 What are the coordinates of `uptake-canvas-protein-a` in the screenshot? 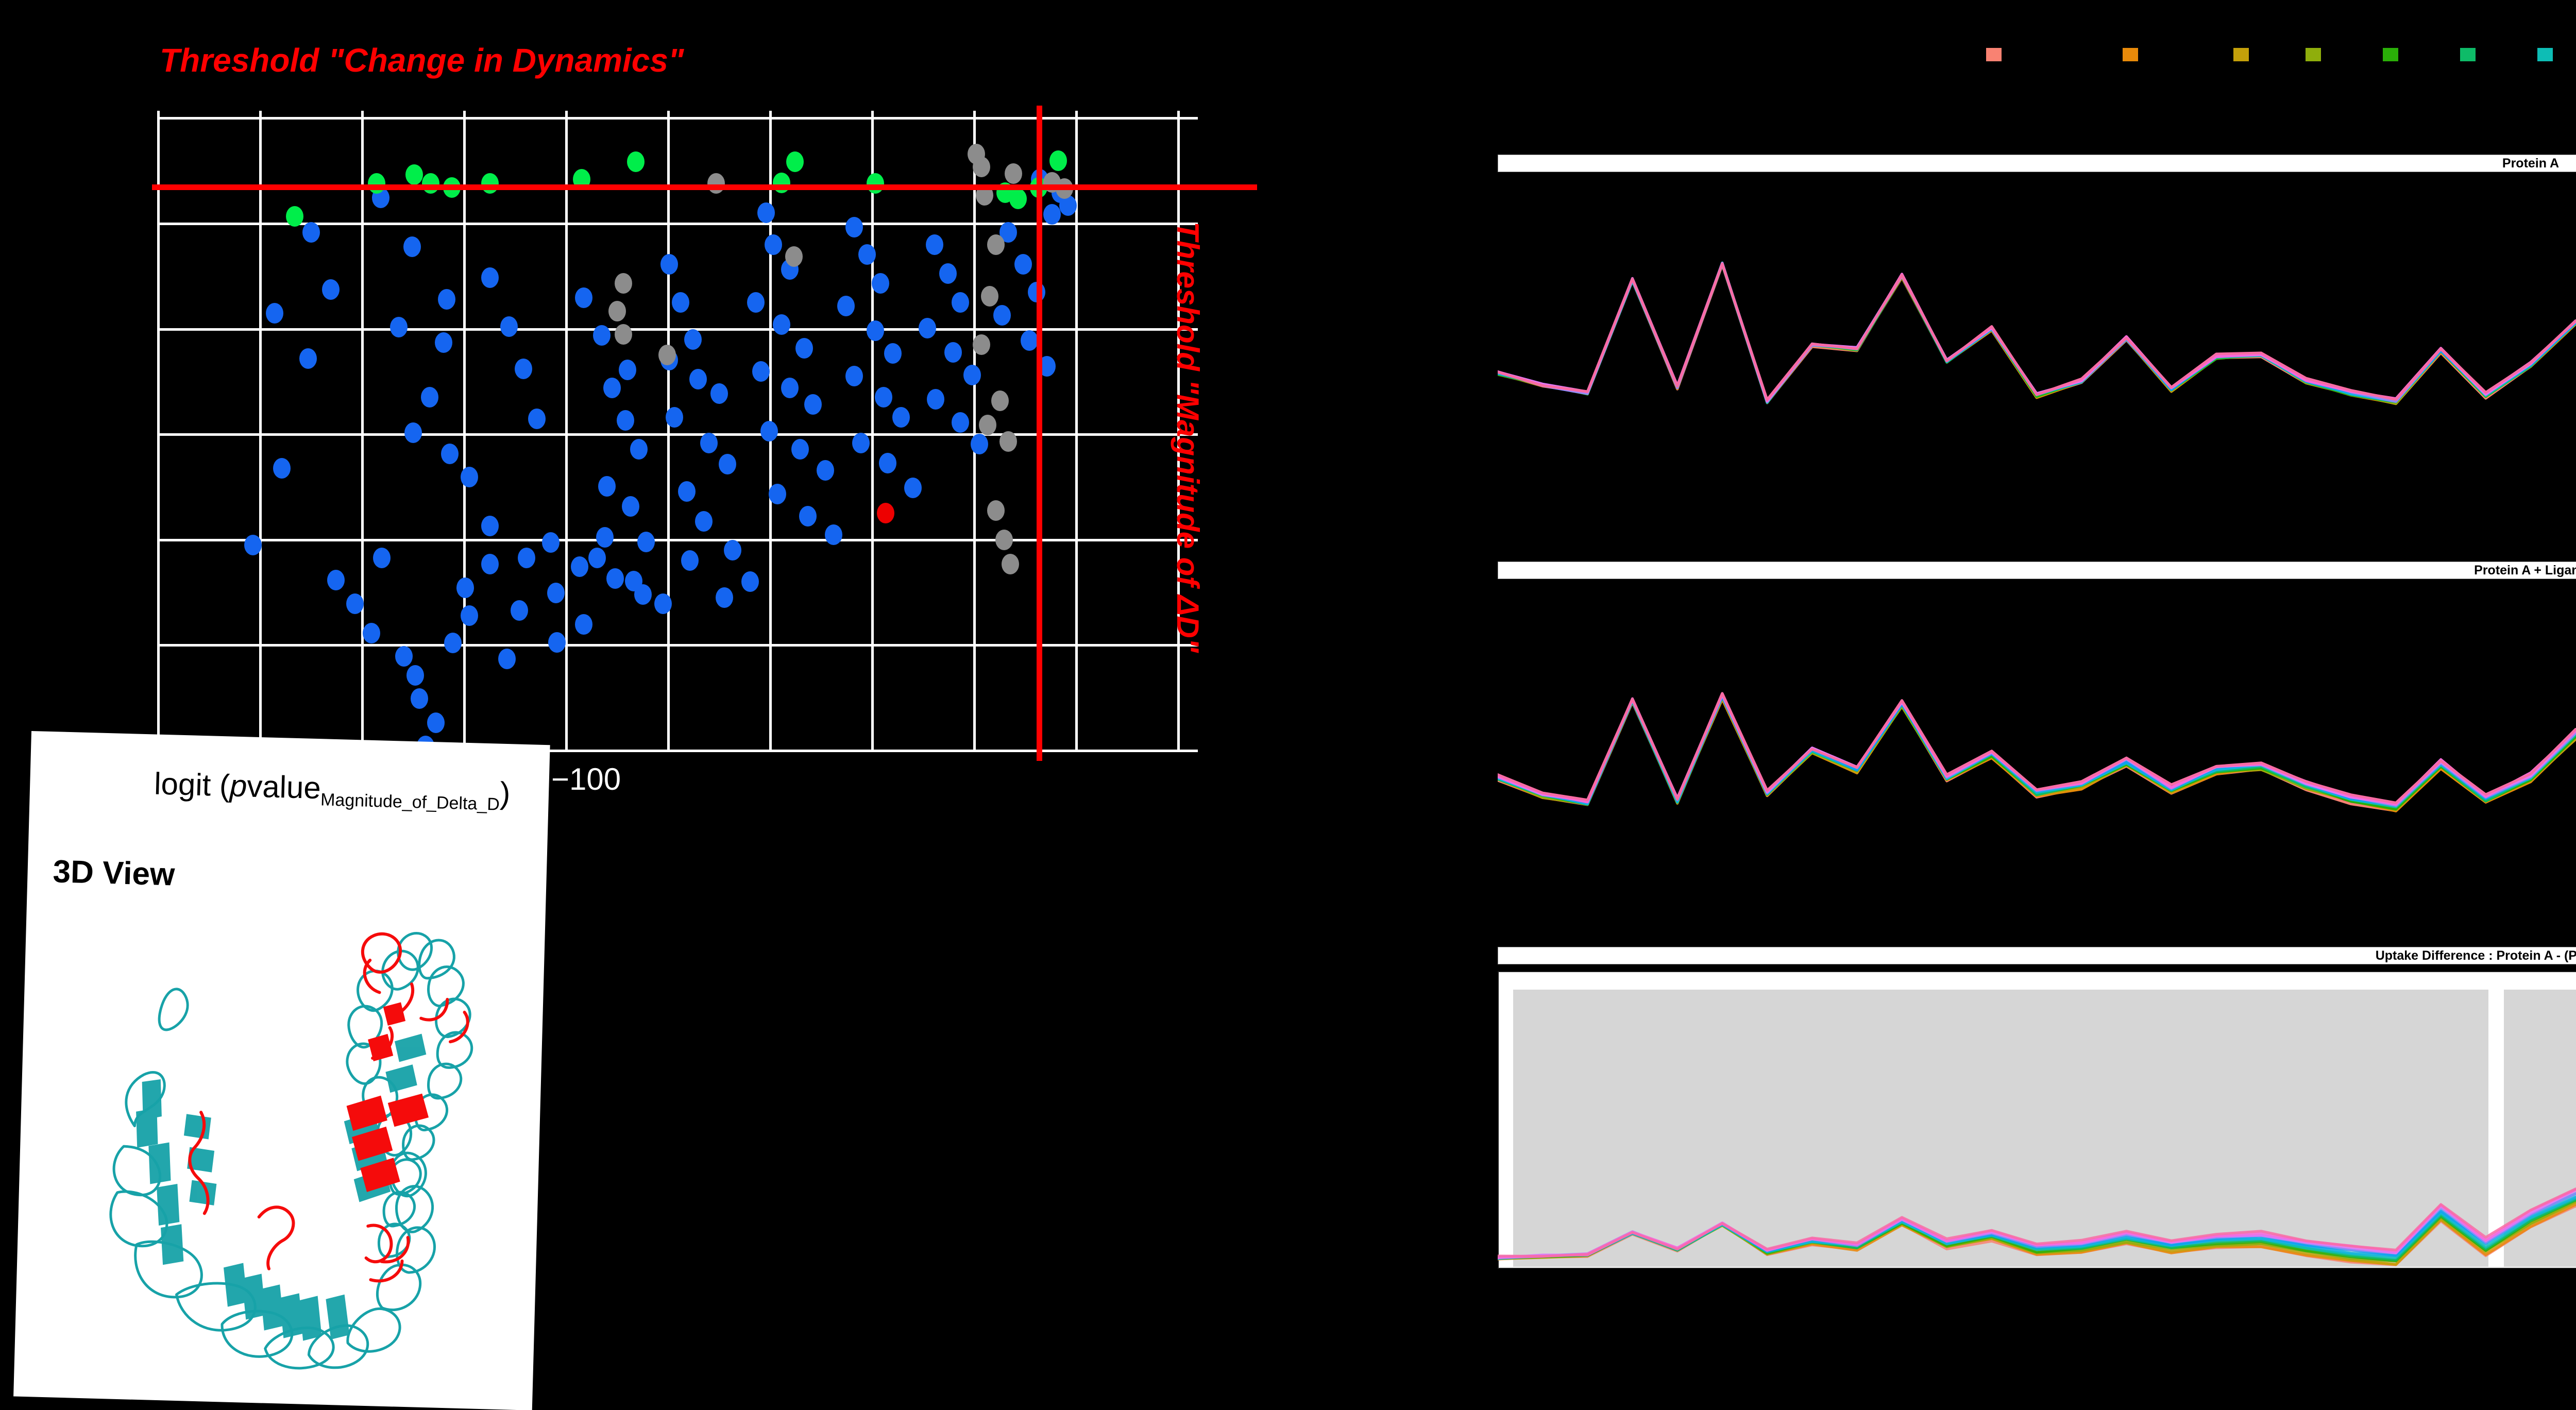 It's located at (2037, 292).